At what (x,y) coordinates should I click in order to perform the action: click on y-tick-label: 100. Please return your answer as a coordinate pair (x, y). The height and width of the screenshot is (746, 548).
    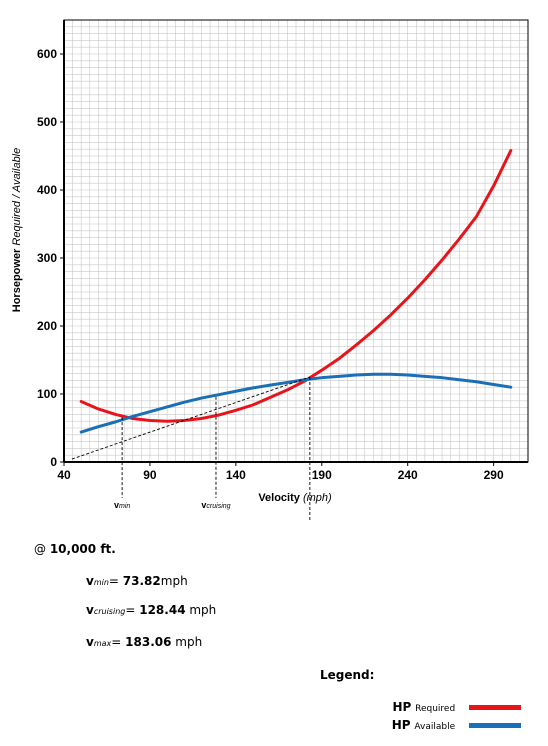
    Looking at the image, I should click on (47, 394).